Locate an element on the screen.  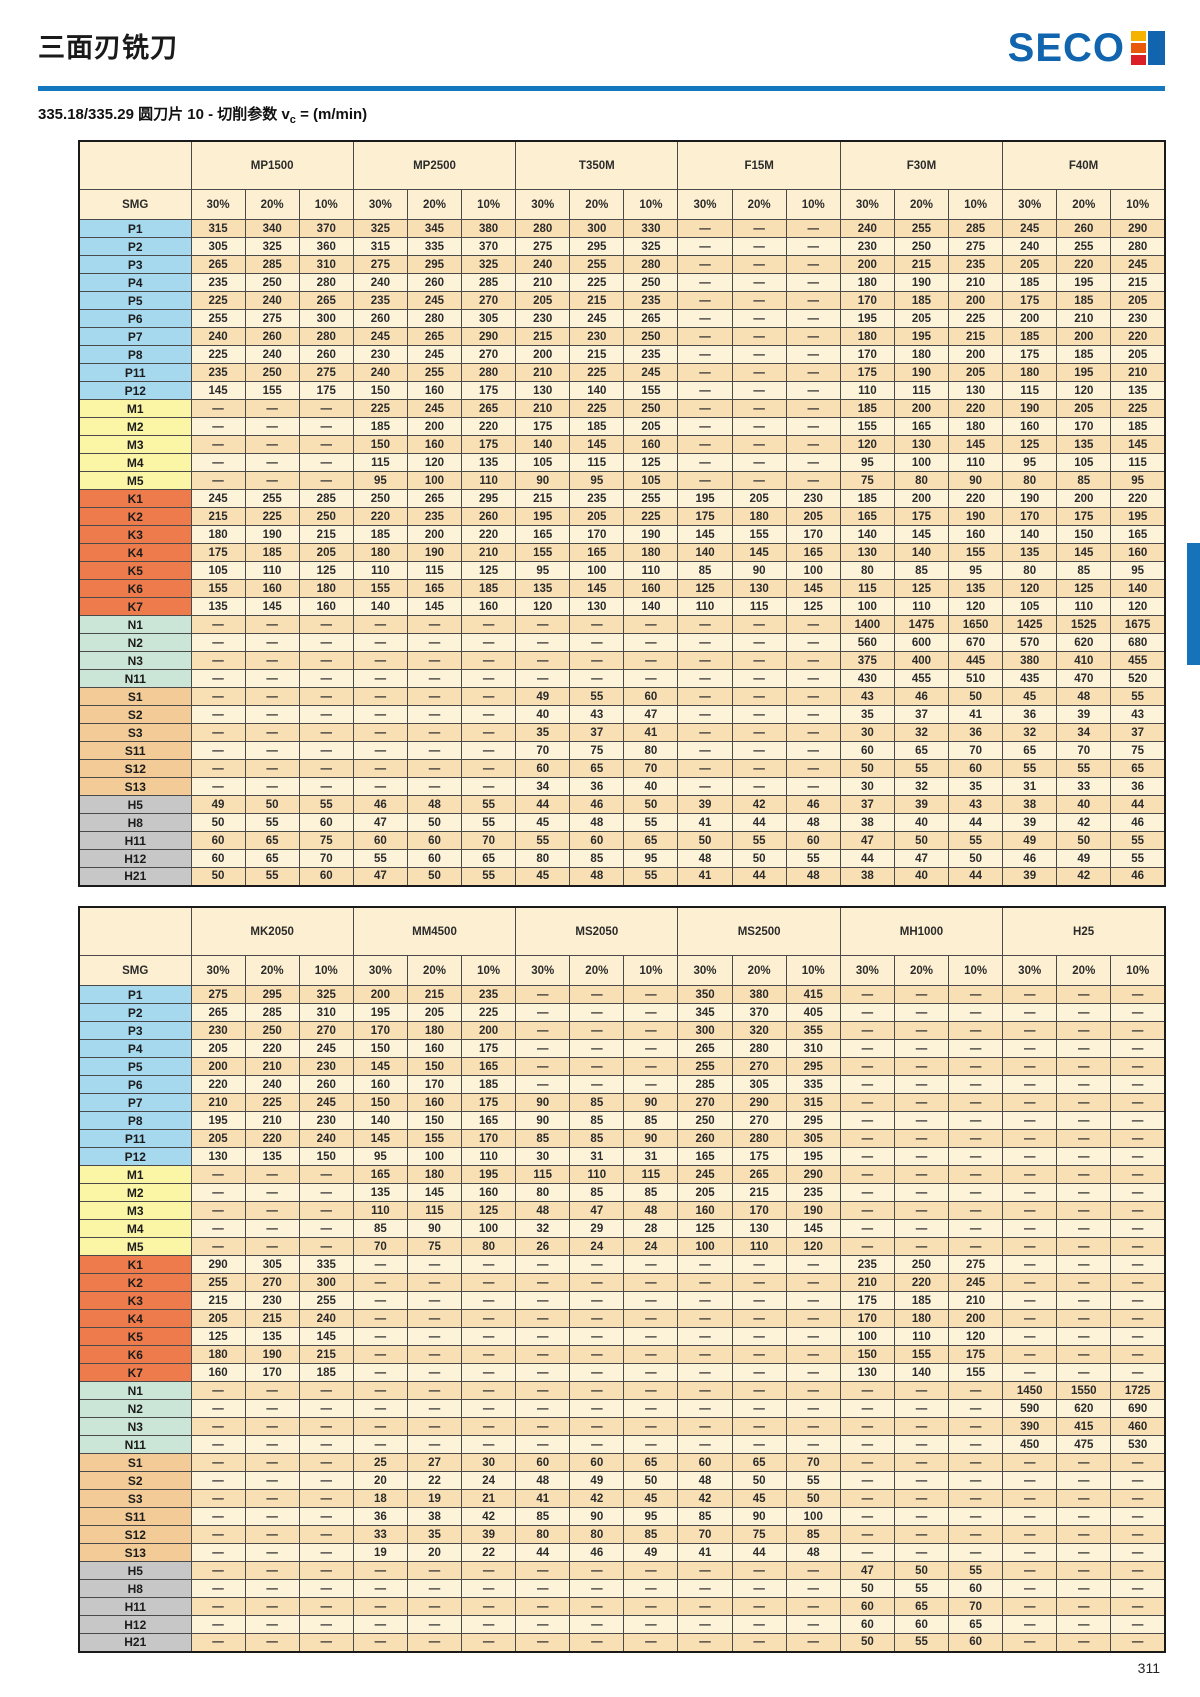
vc-value-cell: 90 is located at coordinates (651, 1138).